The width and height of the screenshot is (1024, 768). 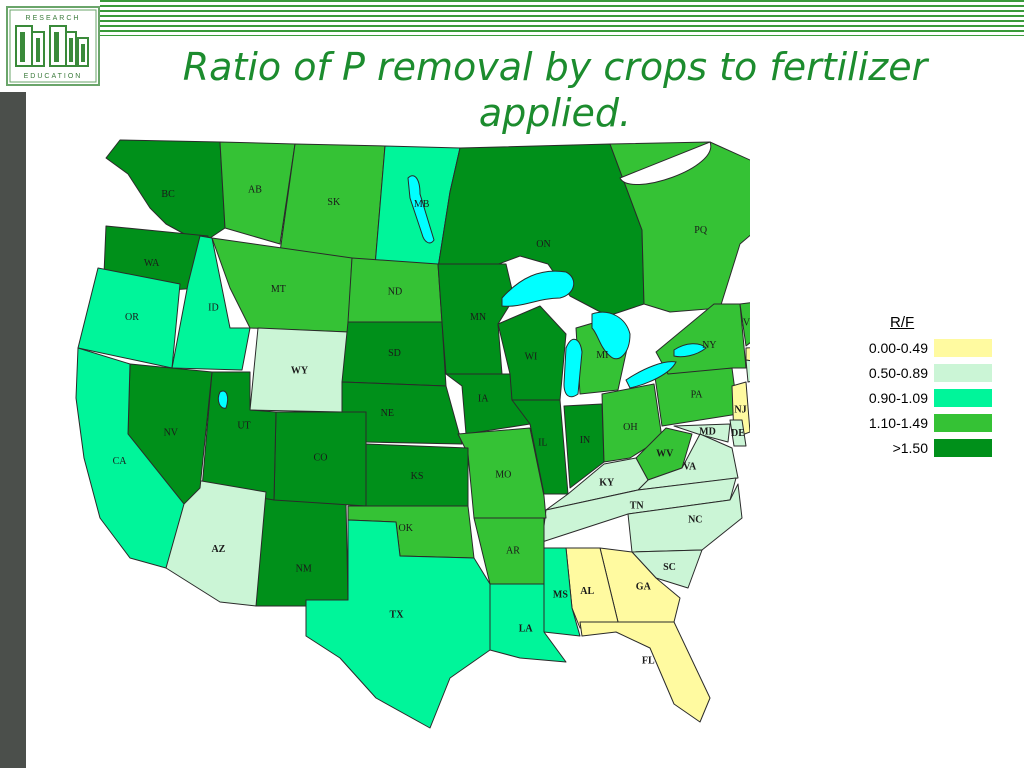 What do you see at coordinates (587, 591) in the screenshot?
I see `region-label-al: AL` at bounding box center [587, 591].